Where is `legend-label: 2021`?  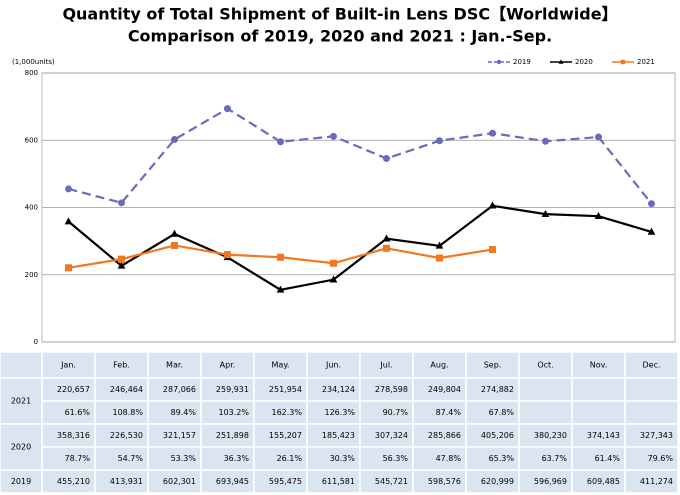 legend-label: 2021 is located at coordinates (646, 62).